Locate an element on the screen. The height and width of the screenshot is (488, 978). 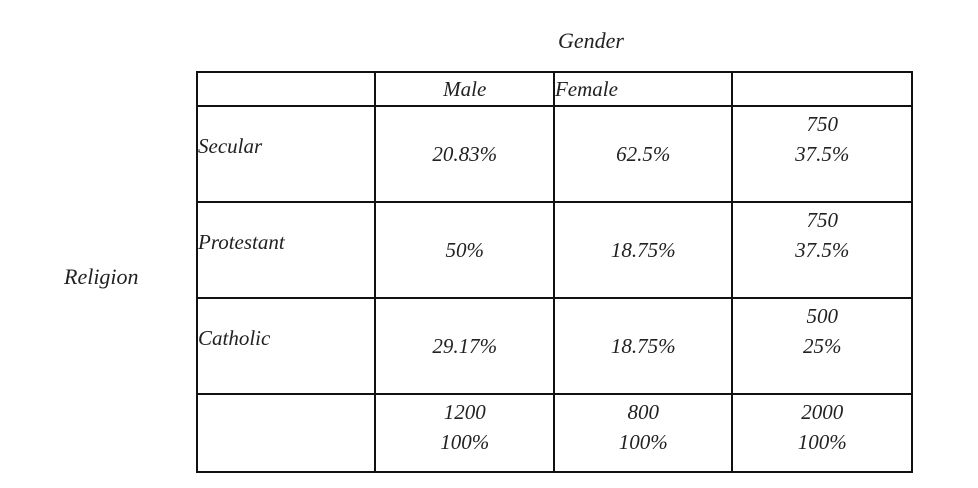
cell-secular-total: 750 37.5% is located at coordinates (822, 154).